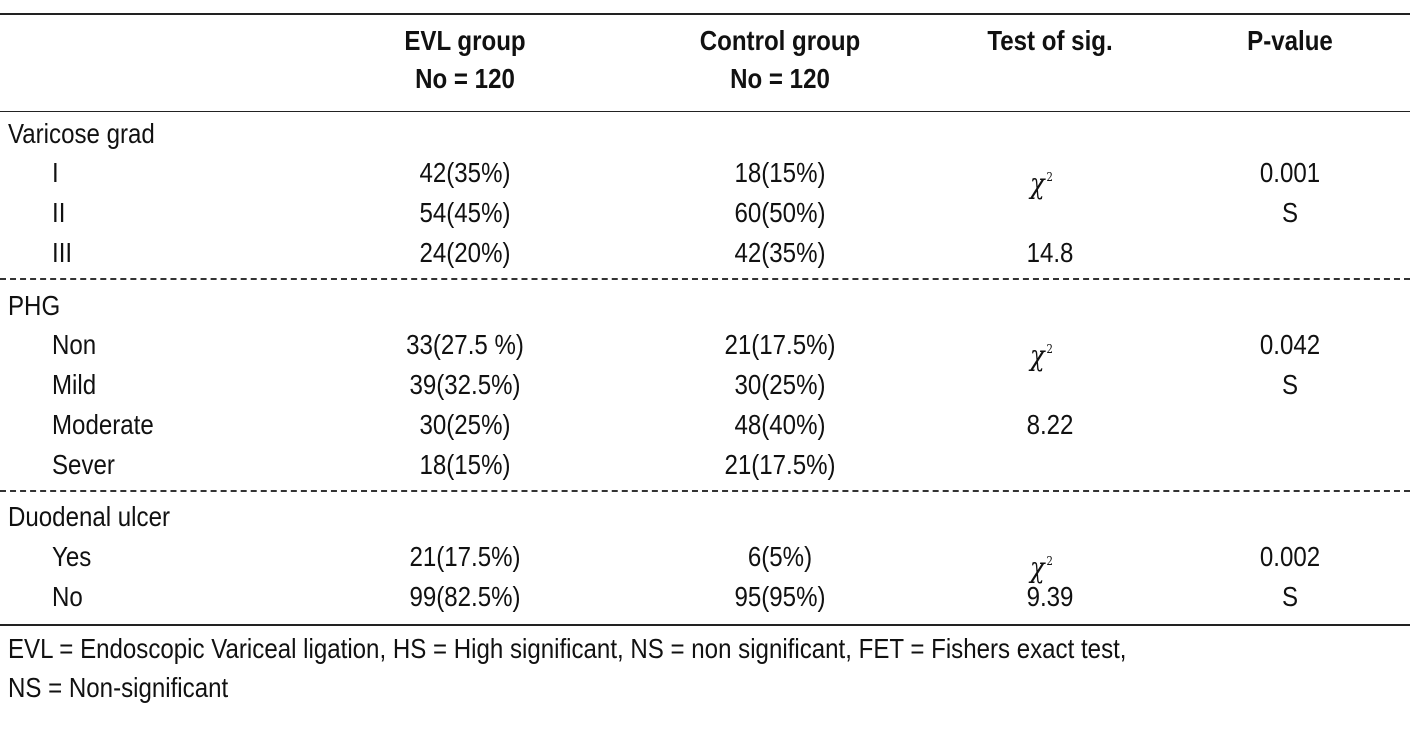 The width and height of the screenshot is (1417, 735). What do you see at coordinates (103, 424) in the screenshot?
I see `row-label: Moderate` at bounding box center [103, 424].